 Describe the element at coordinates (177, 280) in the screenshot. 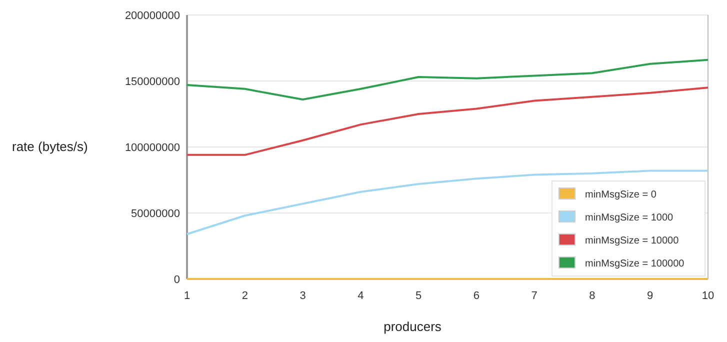

I see `y-tick-label: 0` at that location.